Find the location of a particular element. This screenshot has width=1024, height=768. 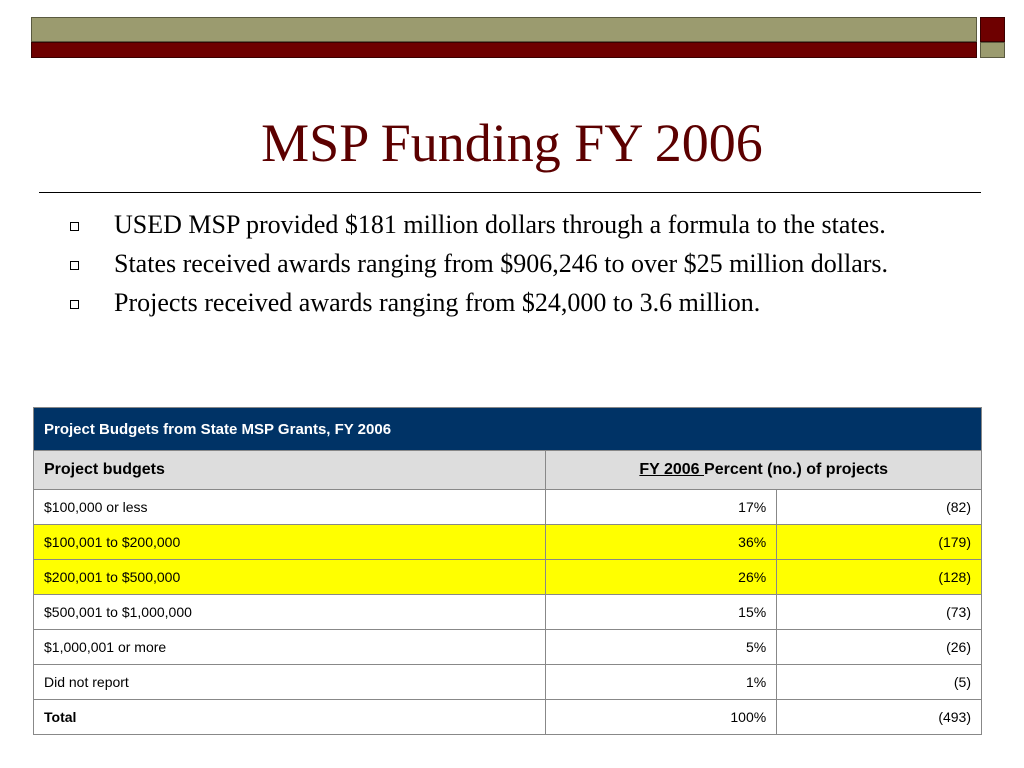

row-percent: 100% is located at coordinates (661, 717).